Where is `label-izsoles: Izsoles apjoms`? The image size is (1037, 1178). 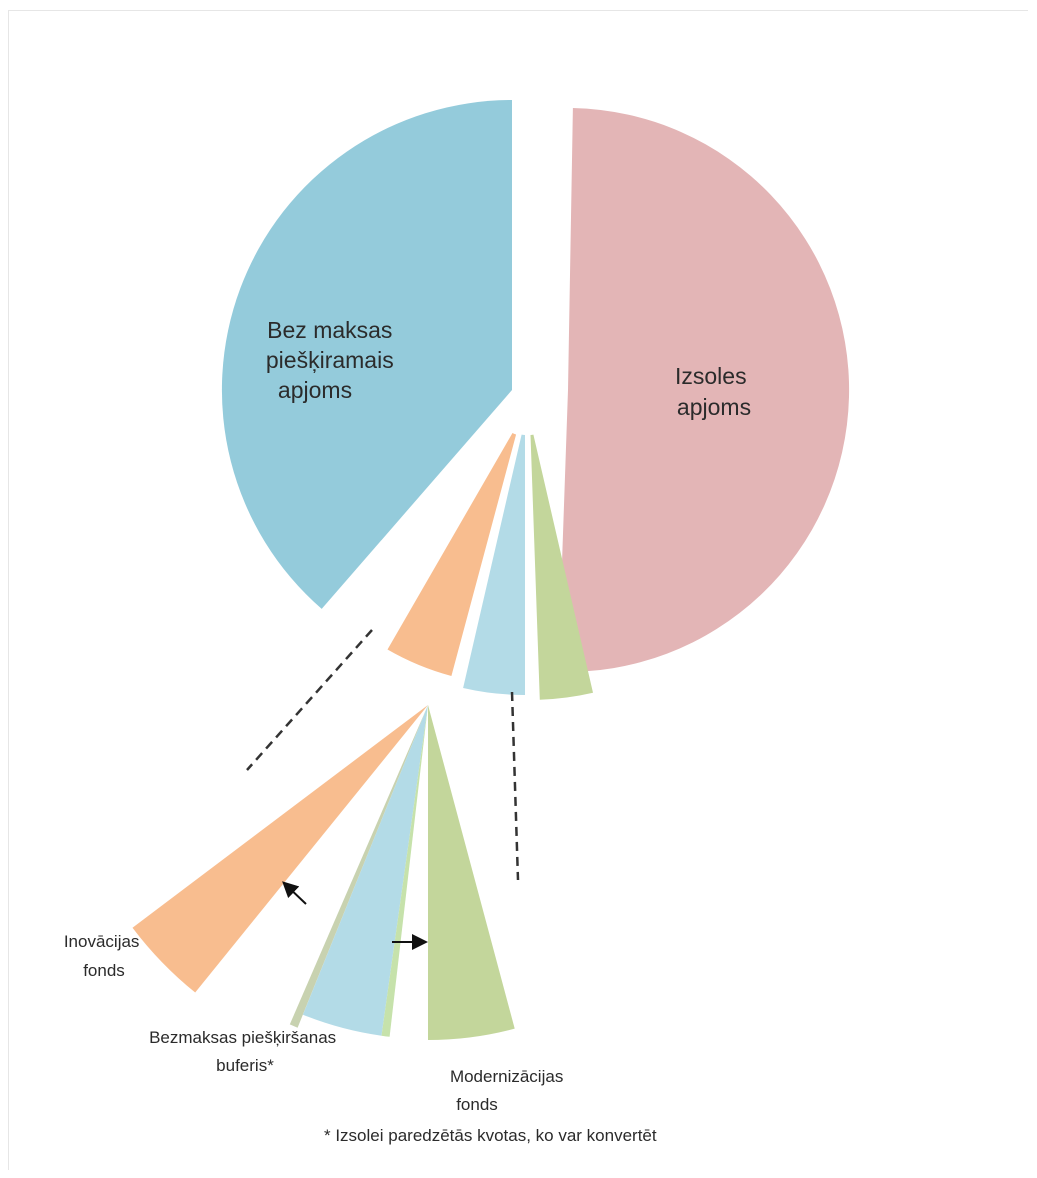
label-izsoles: Izsoles apjoms is located at coordinates (714, 391).